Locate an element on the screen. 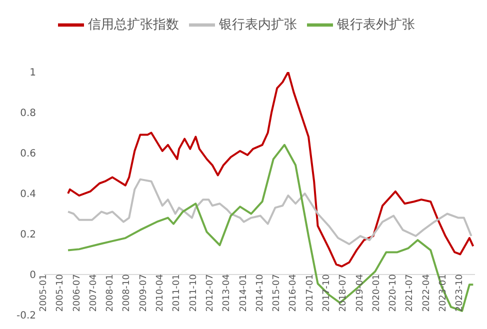 The image size is (487, 329). legend-label: 银行表内扩张 is located at coordinates (258, 25).